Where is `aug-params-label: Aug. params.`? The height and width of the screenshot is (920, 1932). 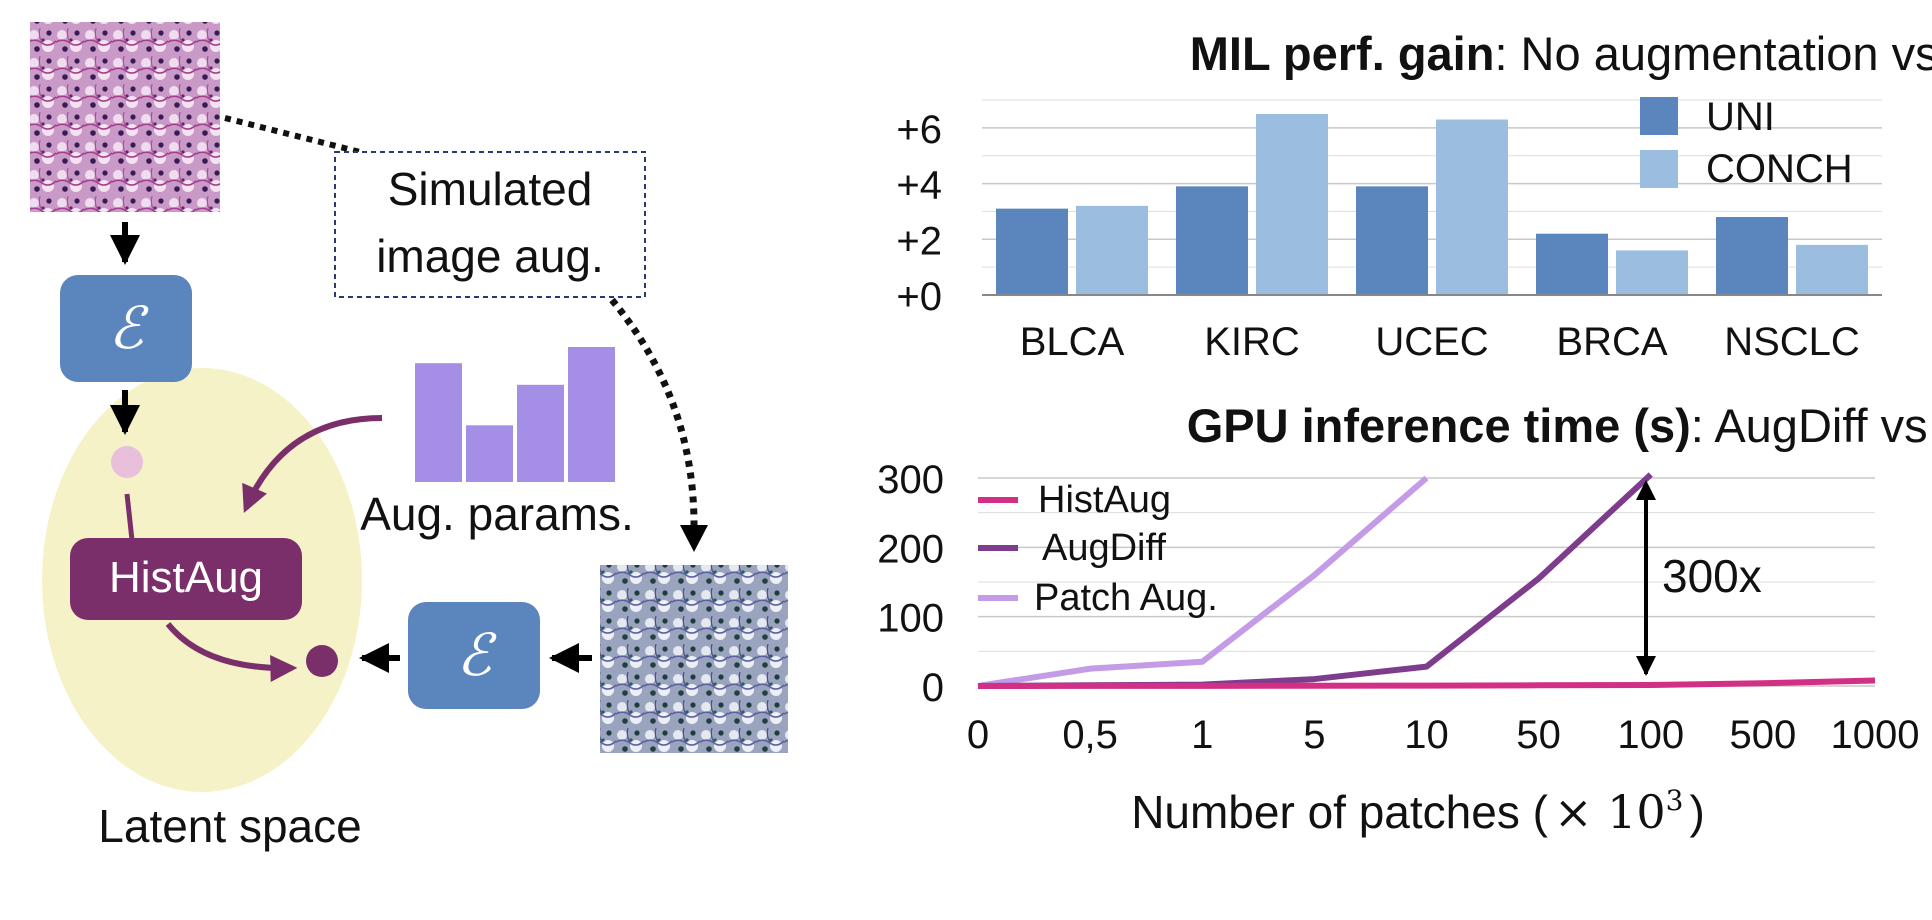
aug-params-label: Aug. params. is located at coordinates (497, 514).